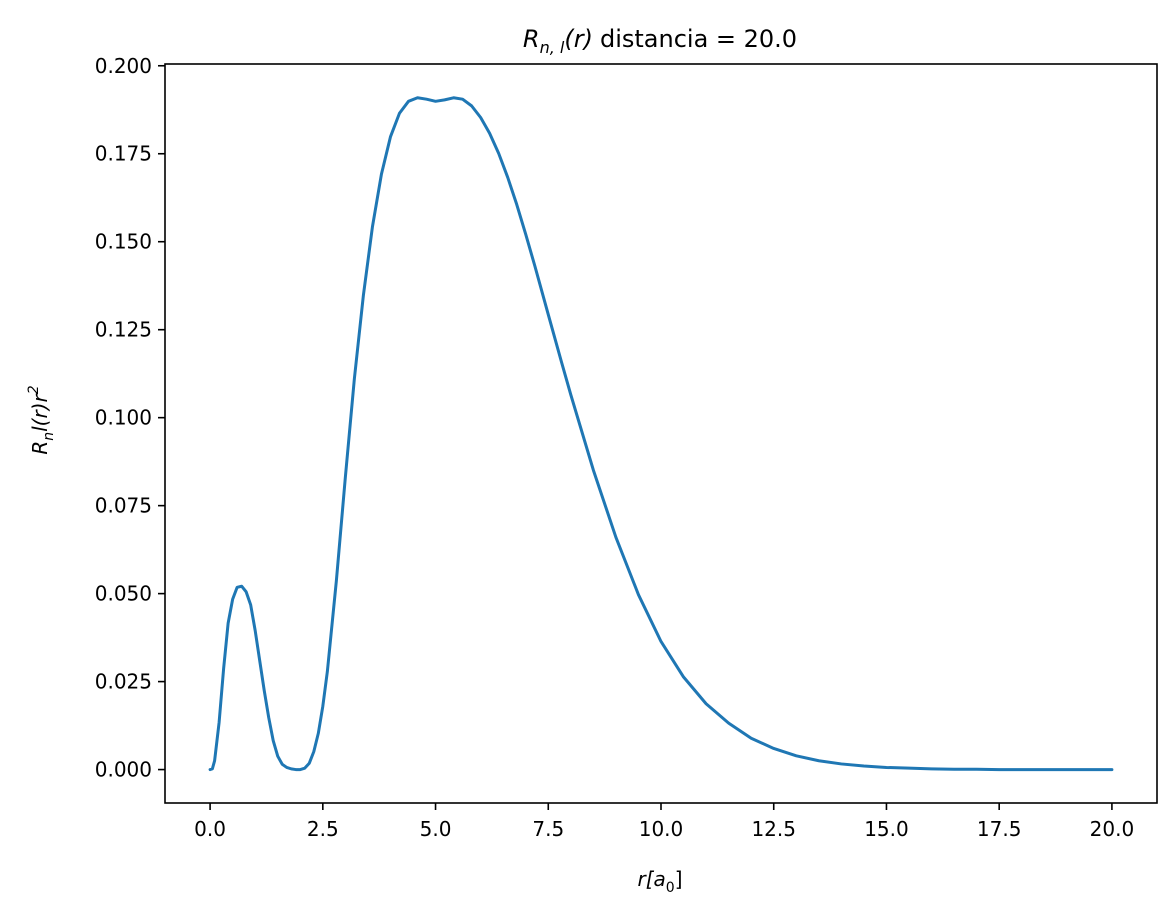  Describe the element at coordinates (123, 418) in the screenshot. I see `y-tick-label: 0.100` at that location.